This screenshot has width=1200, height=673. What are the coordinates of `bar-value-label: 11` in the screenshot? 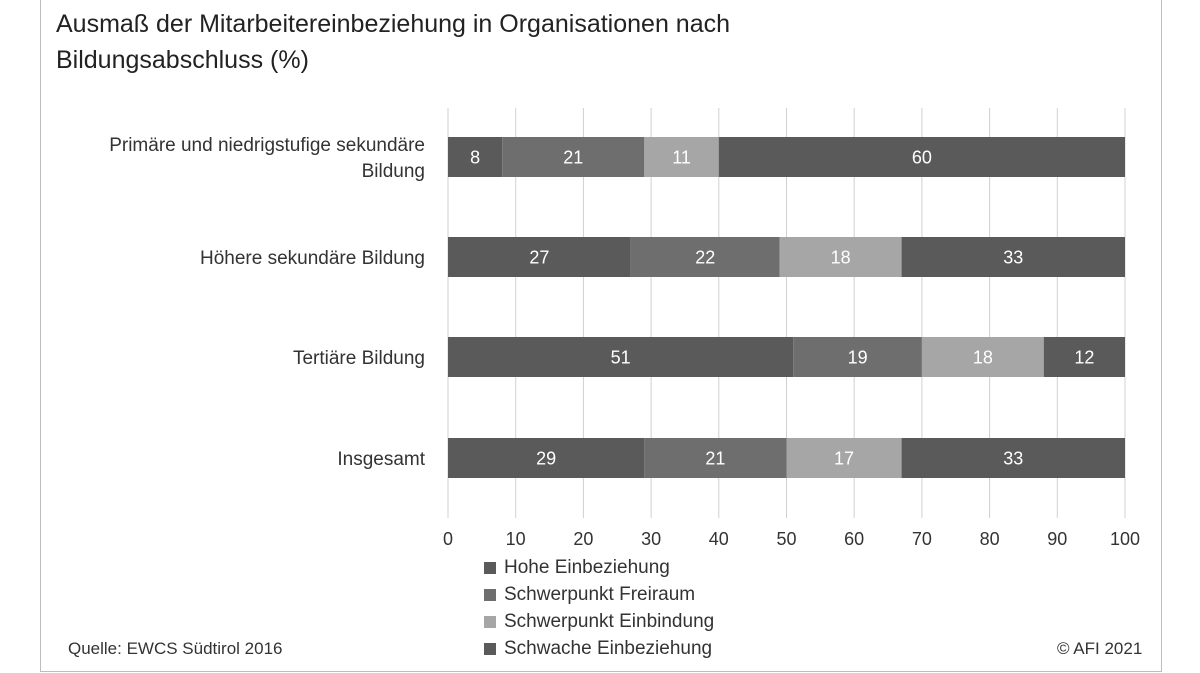 It's located at (681, 158).